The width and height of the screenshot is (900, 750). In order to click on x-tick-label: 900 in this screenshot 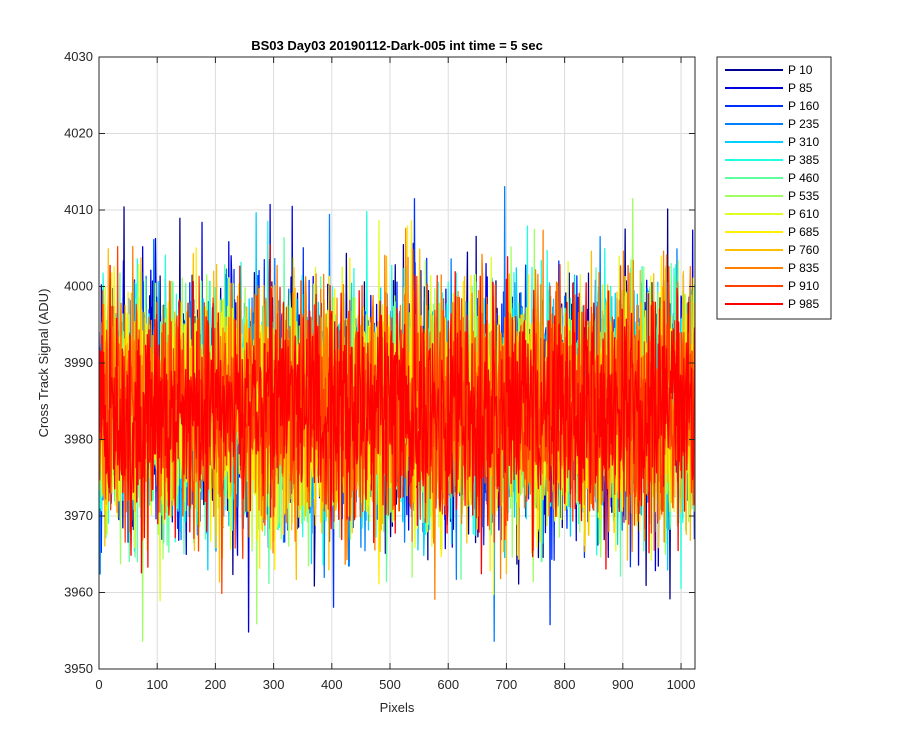, I will do `click(623, 684)`.